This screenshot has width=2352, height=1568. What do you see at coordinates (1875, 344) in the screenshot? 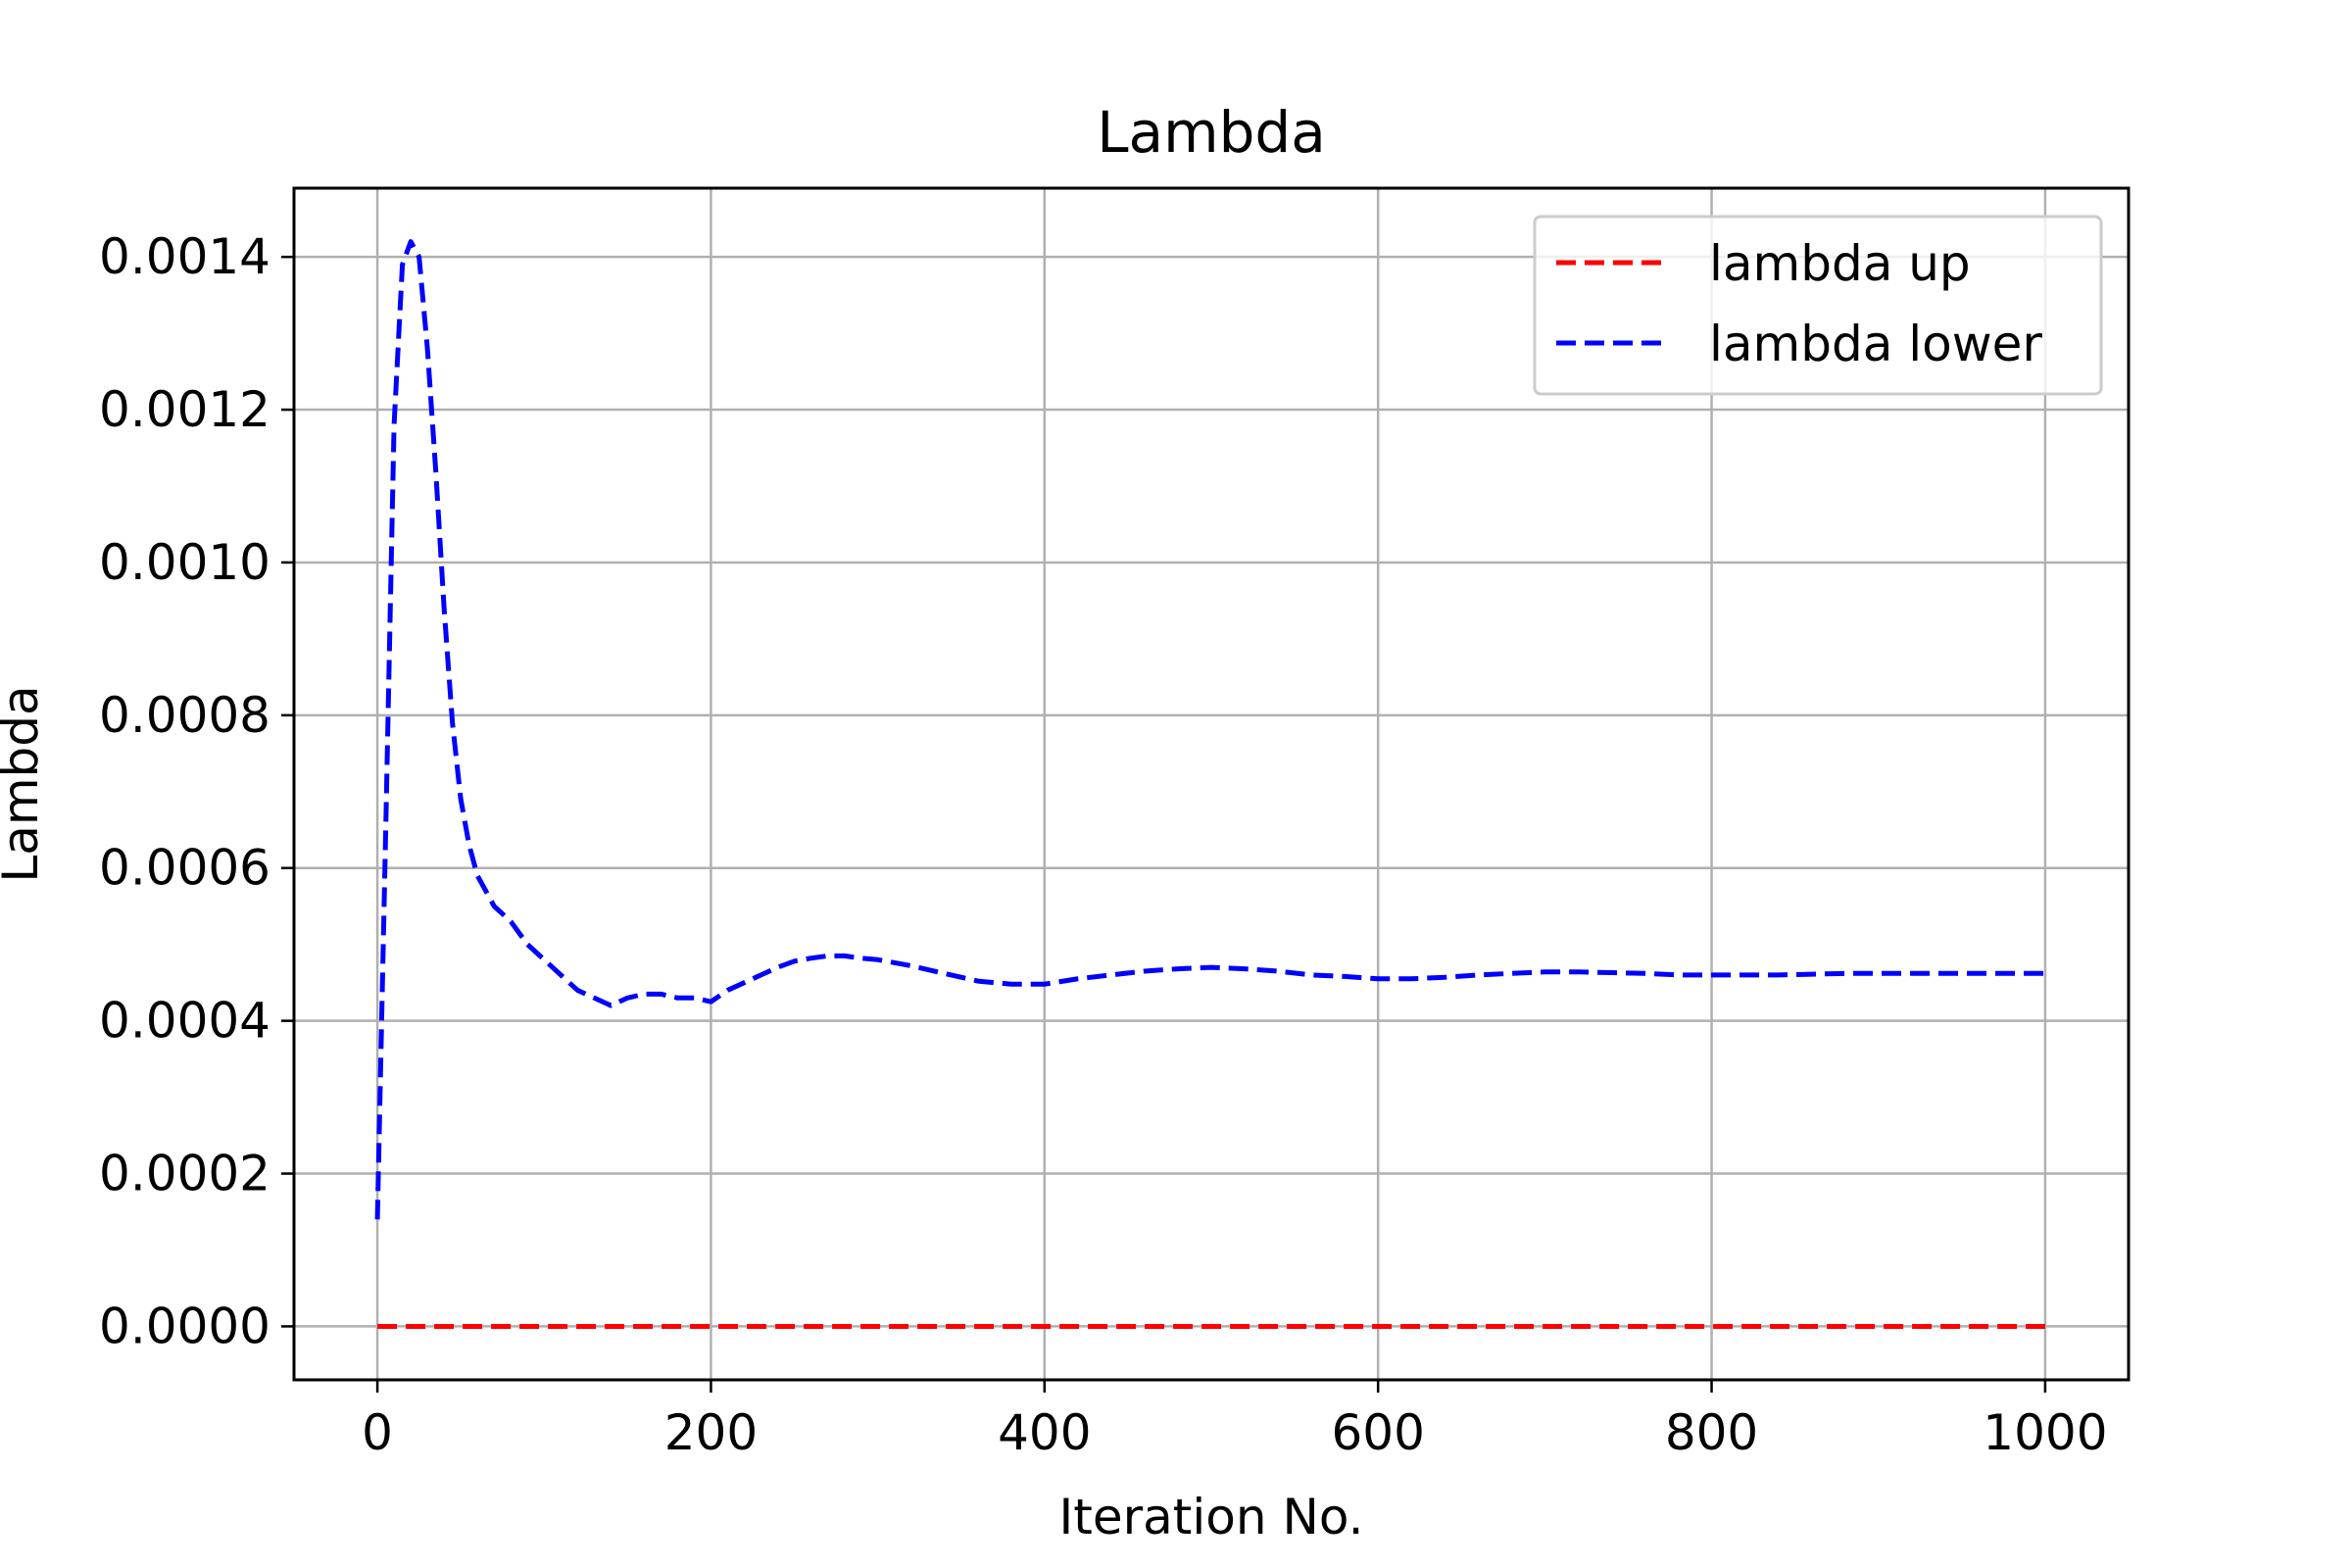
I see `legend-label-lambda-lower: lambda lower` at bounding box center [1875, 344].